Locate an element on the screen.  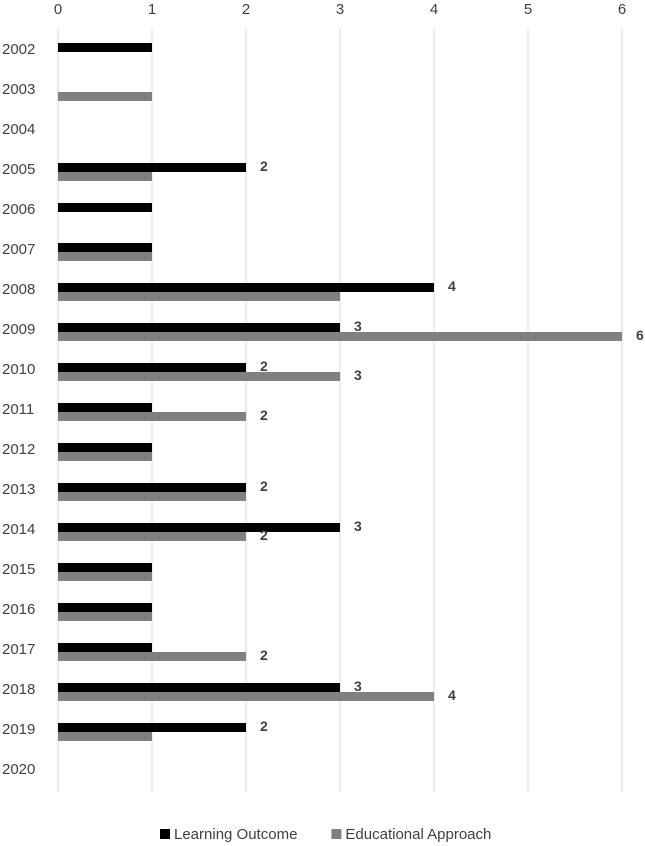
y-tick-label: 2019 is located at coordinates (18, 729).